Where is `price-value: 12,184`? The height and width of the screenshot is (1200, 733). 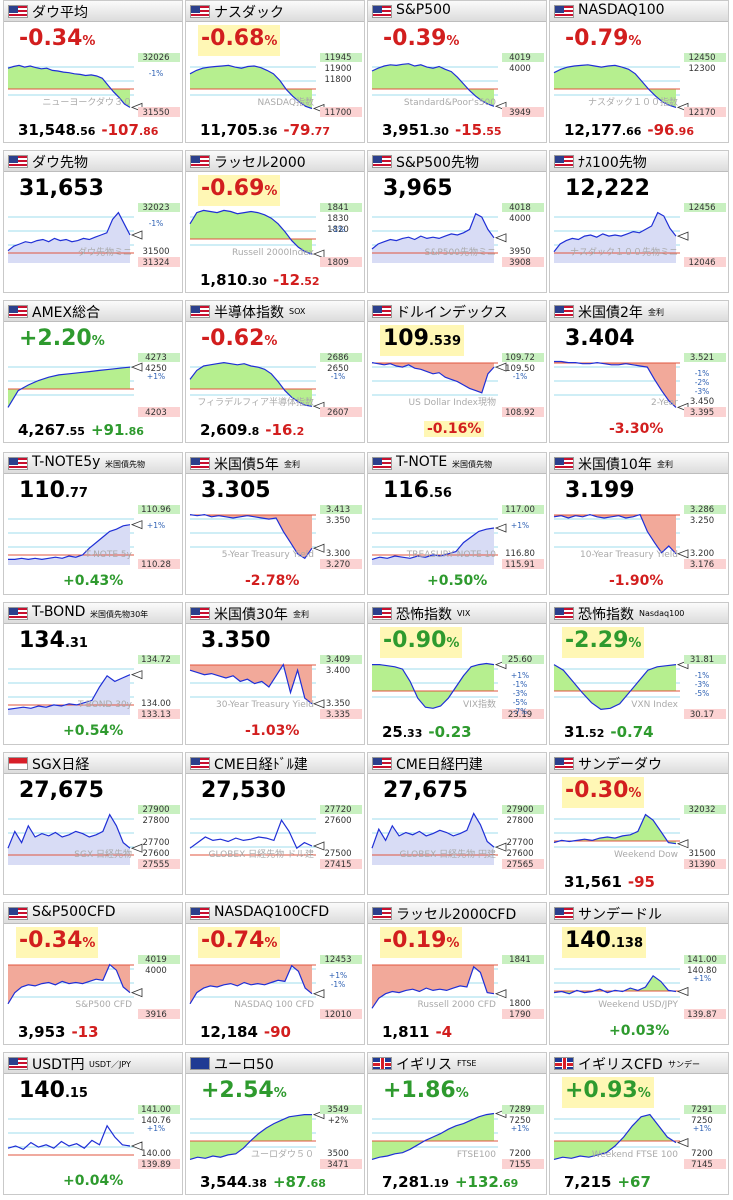
price-value: 12,184 is located at coordinates (229, 1032).